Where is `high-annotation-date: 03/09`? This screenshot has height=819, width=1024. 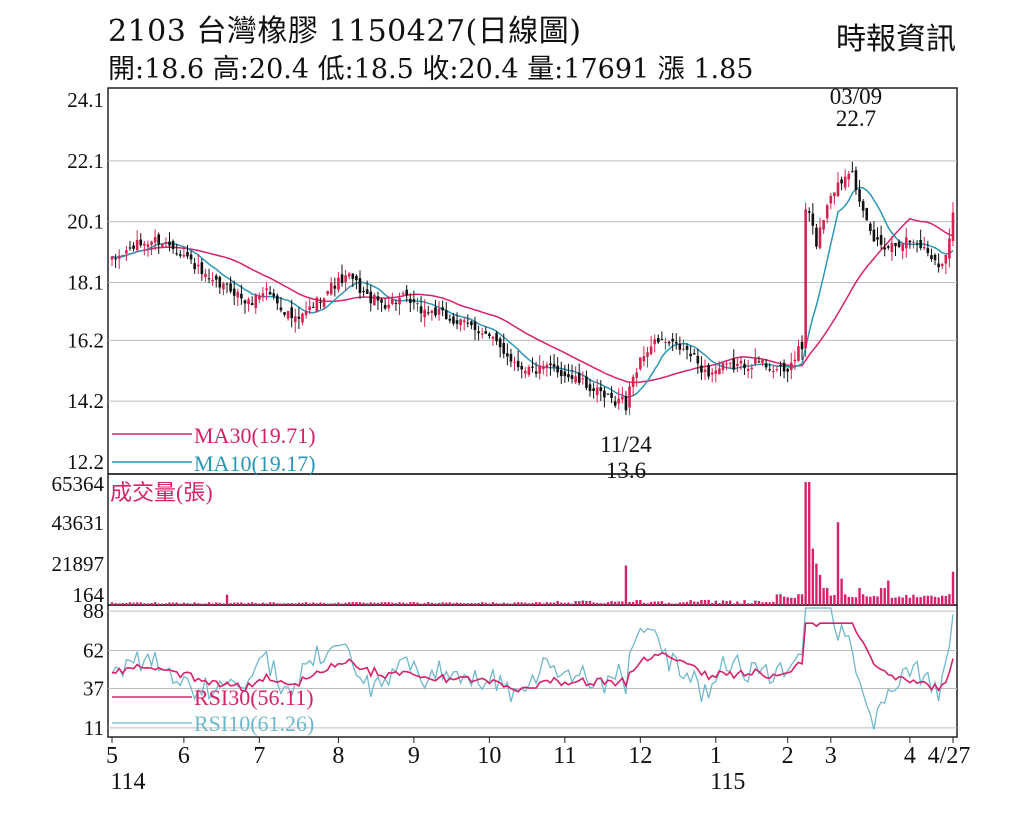 high-annotation-date: 03/09 is located at coordinates (856, 96).